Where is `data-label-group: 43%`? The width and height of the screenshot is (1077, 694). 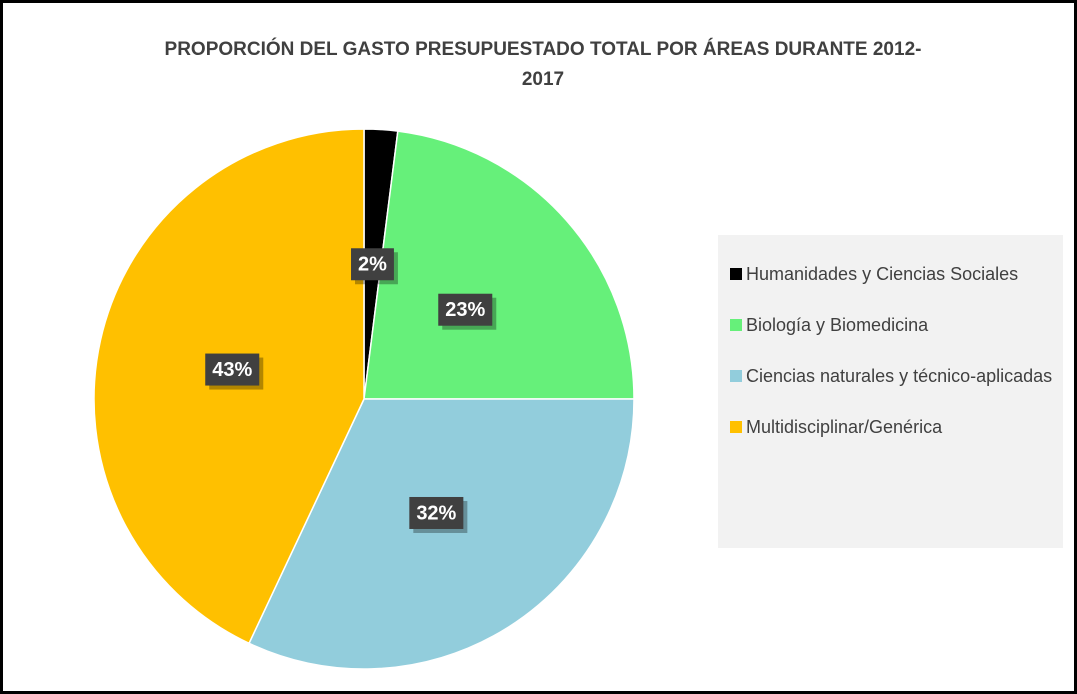
data-label-group: 43% is located at coordinates (234, 371).